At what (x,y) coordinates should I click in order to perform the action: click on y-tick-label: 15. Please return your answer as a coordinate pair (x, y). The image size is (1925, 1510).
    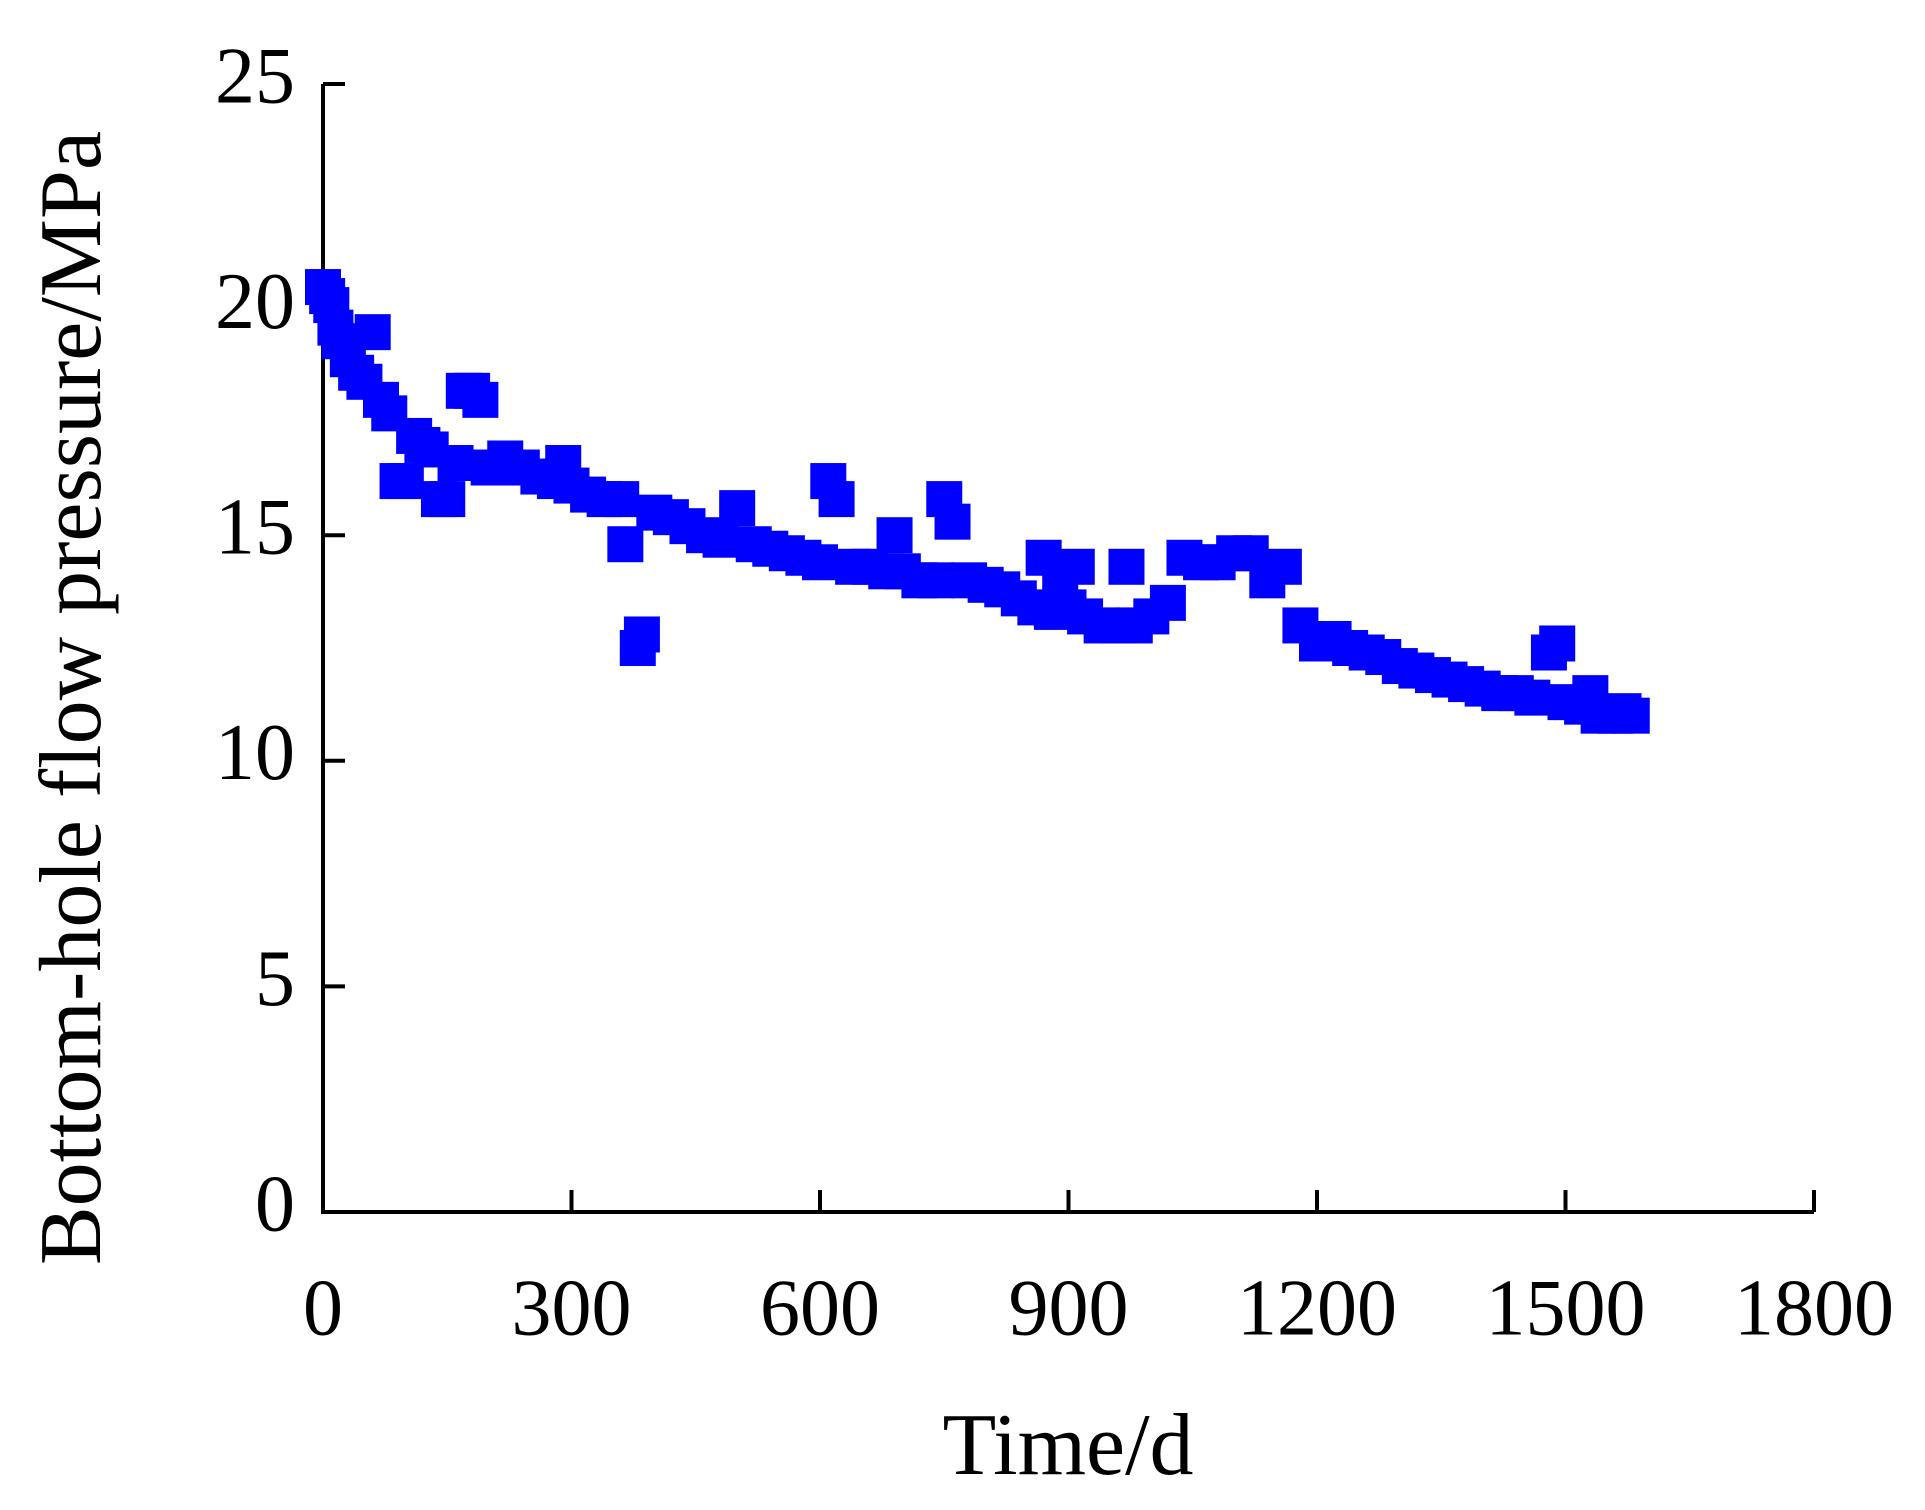
    Looking at the image, I should click on (255, 528).